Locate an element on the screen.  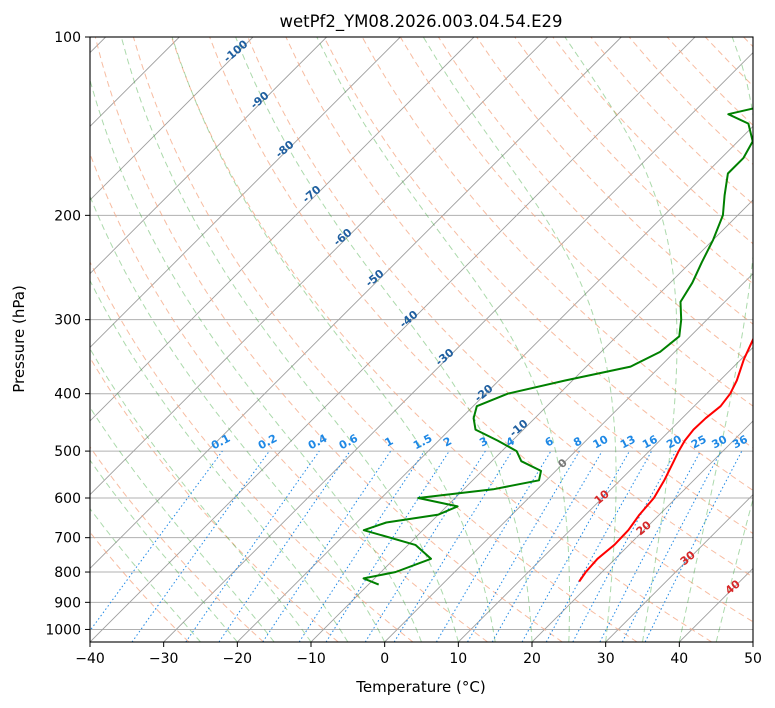
mixing-ratio-label: 30 is located at coordinates (720, 442).